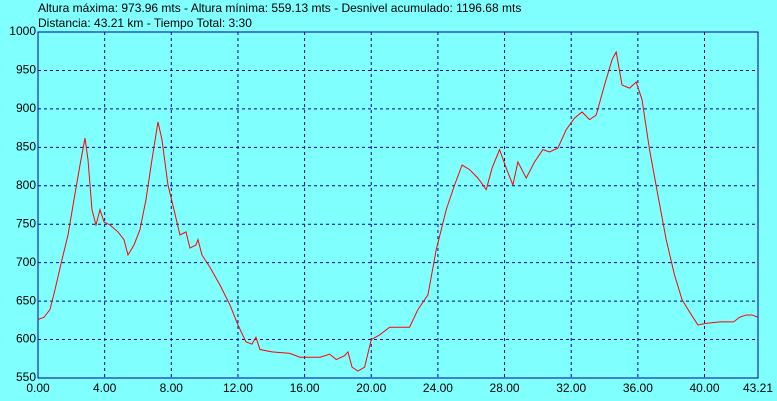 Image resolution: width=777 pixels, height=401 pixels. I want to click on x-tick-label: 8.00, so click(172, 388).